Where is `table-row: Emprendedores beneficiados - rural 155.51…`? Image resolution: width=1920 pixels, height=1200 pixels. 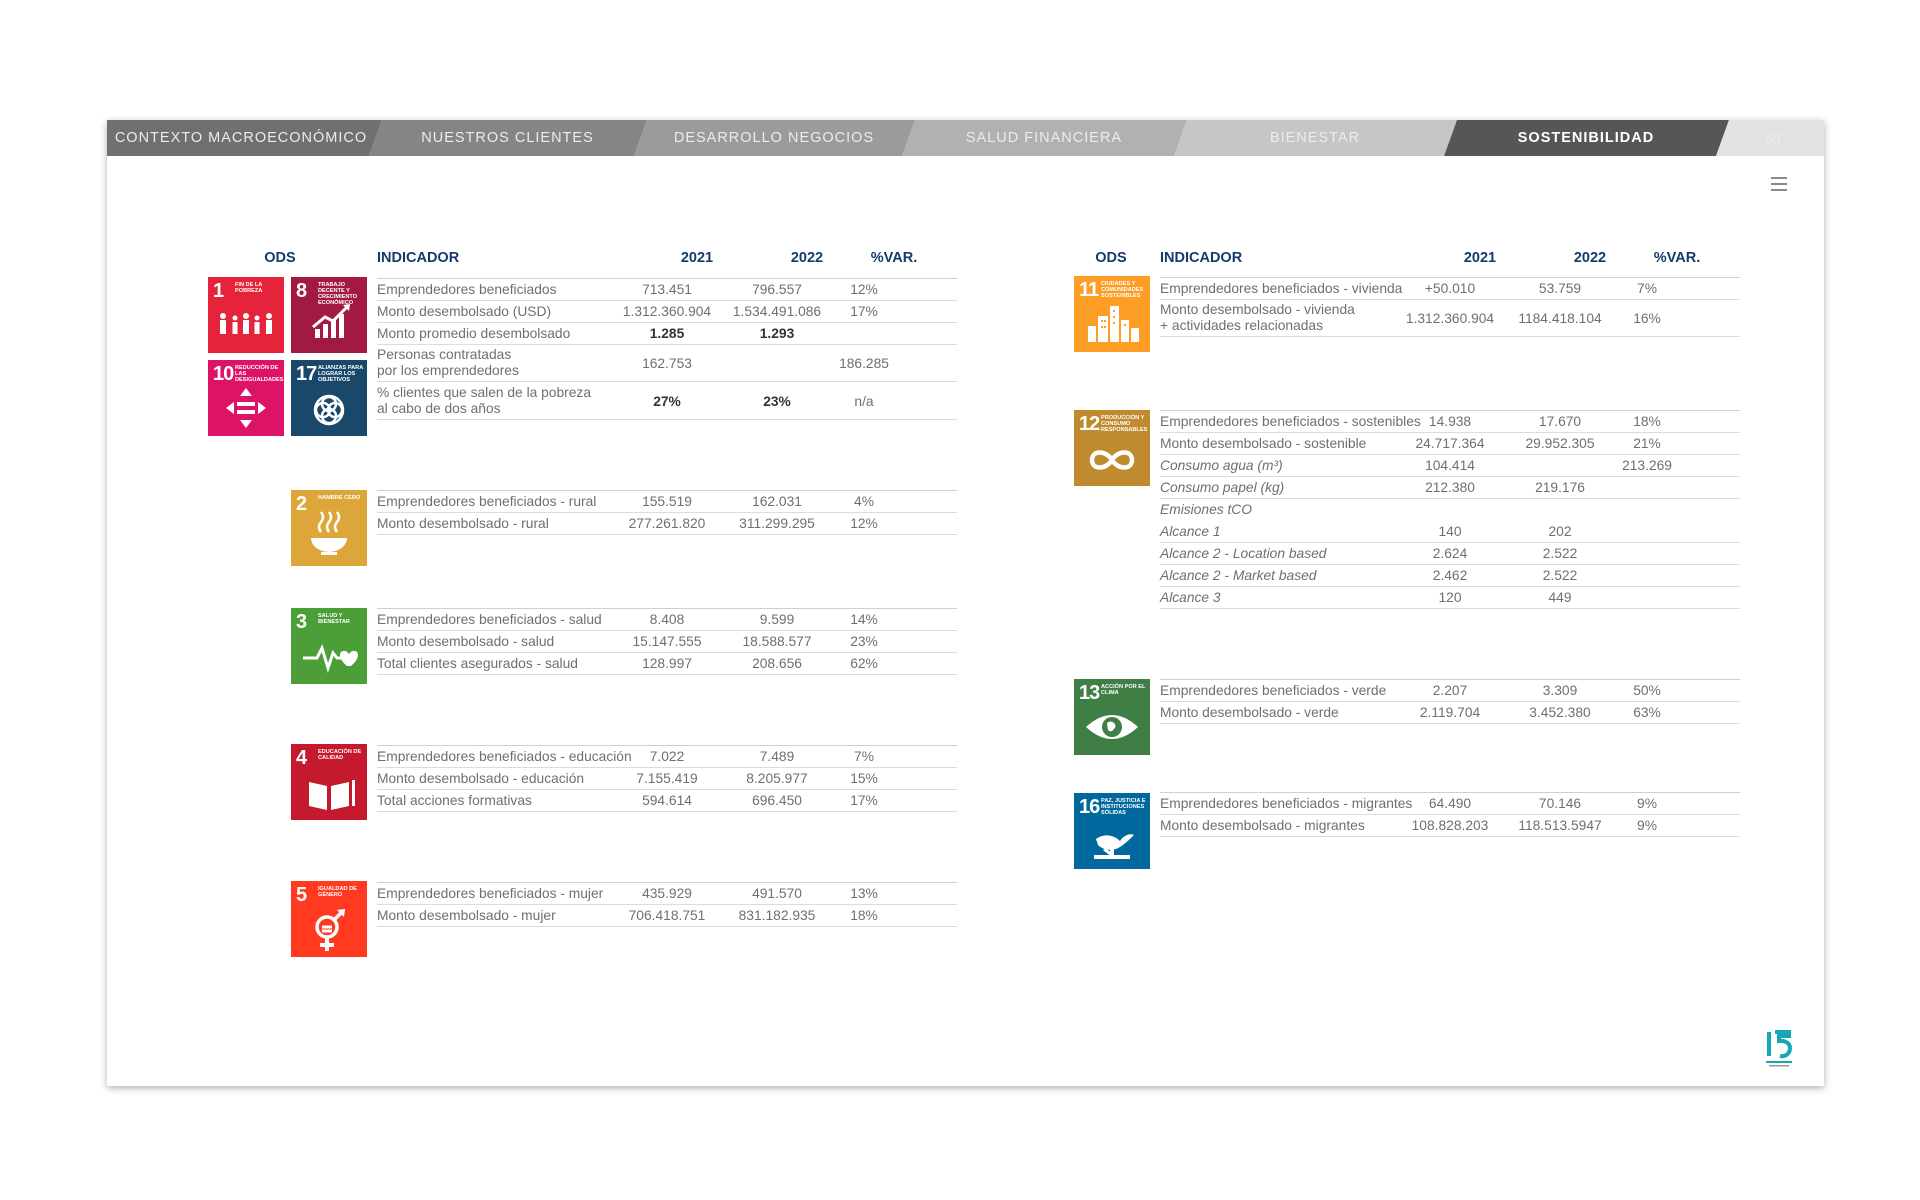 table-row: Emprendedores beneficiados - rural 155.51… is located at coordinates (667, 502).